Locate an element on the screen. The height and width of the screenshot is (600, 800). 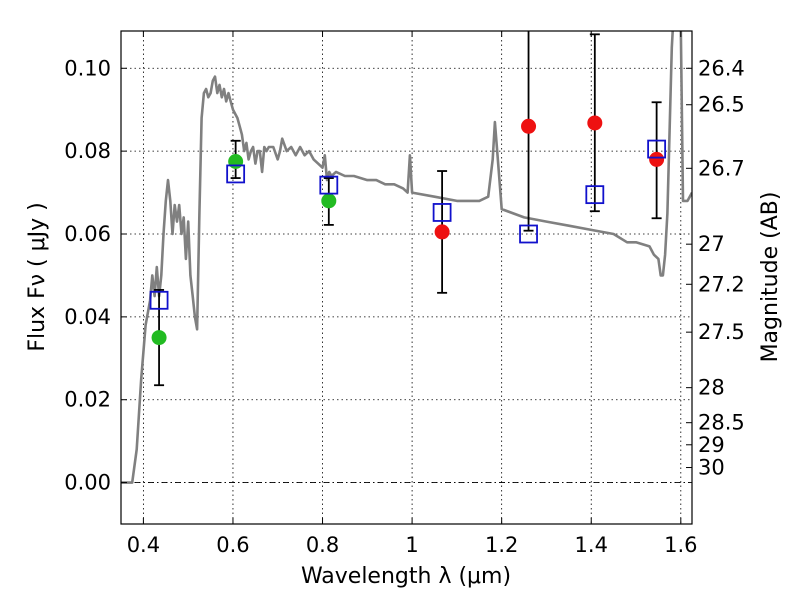
x-tick-label: 1.2 is located at coordinates (501, 545).